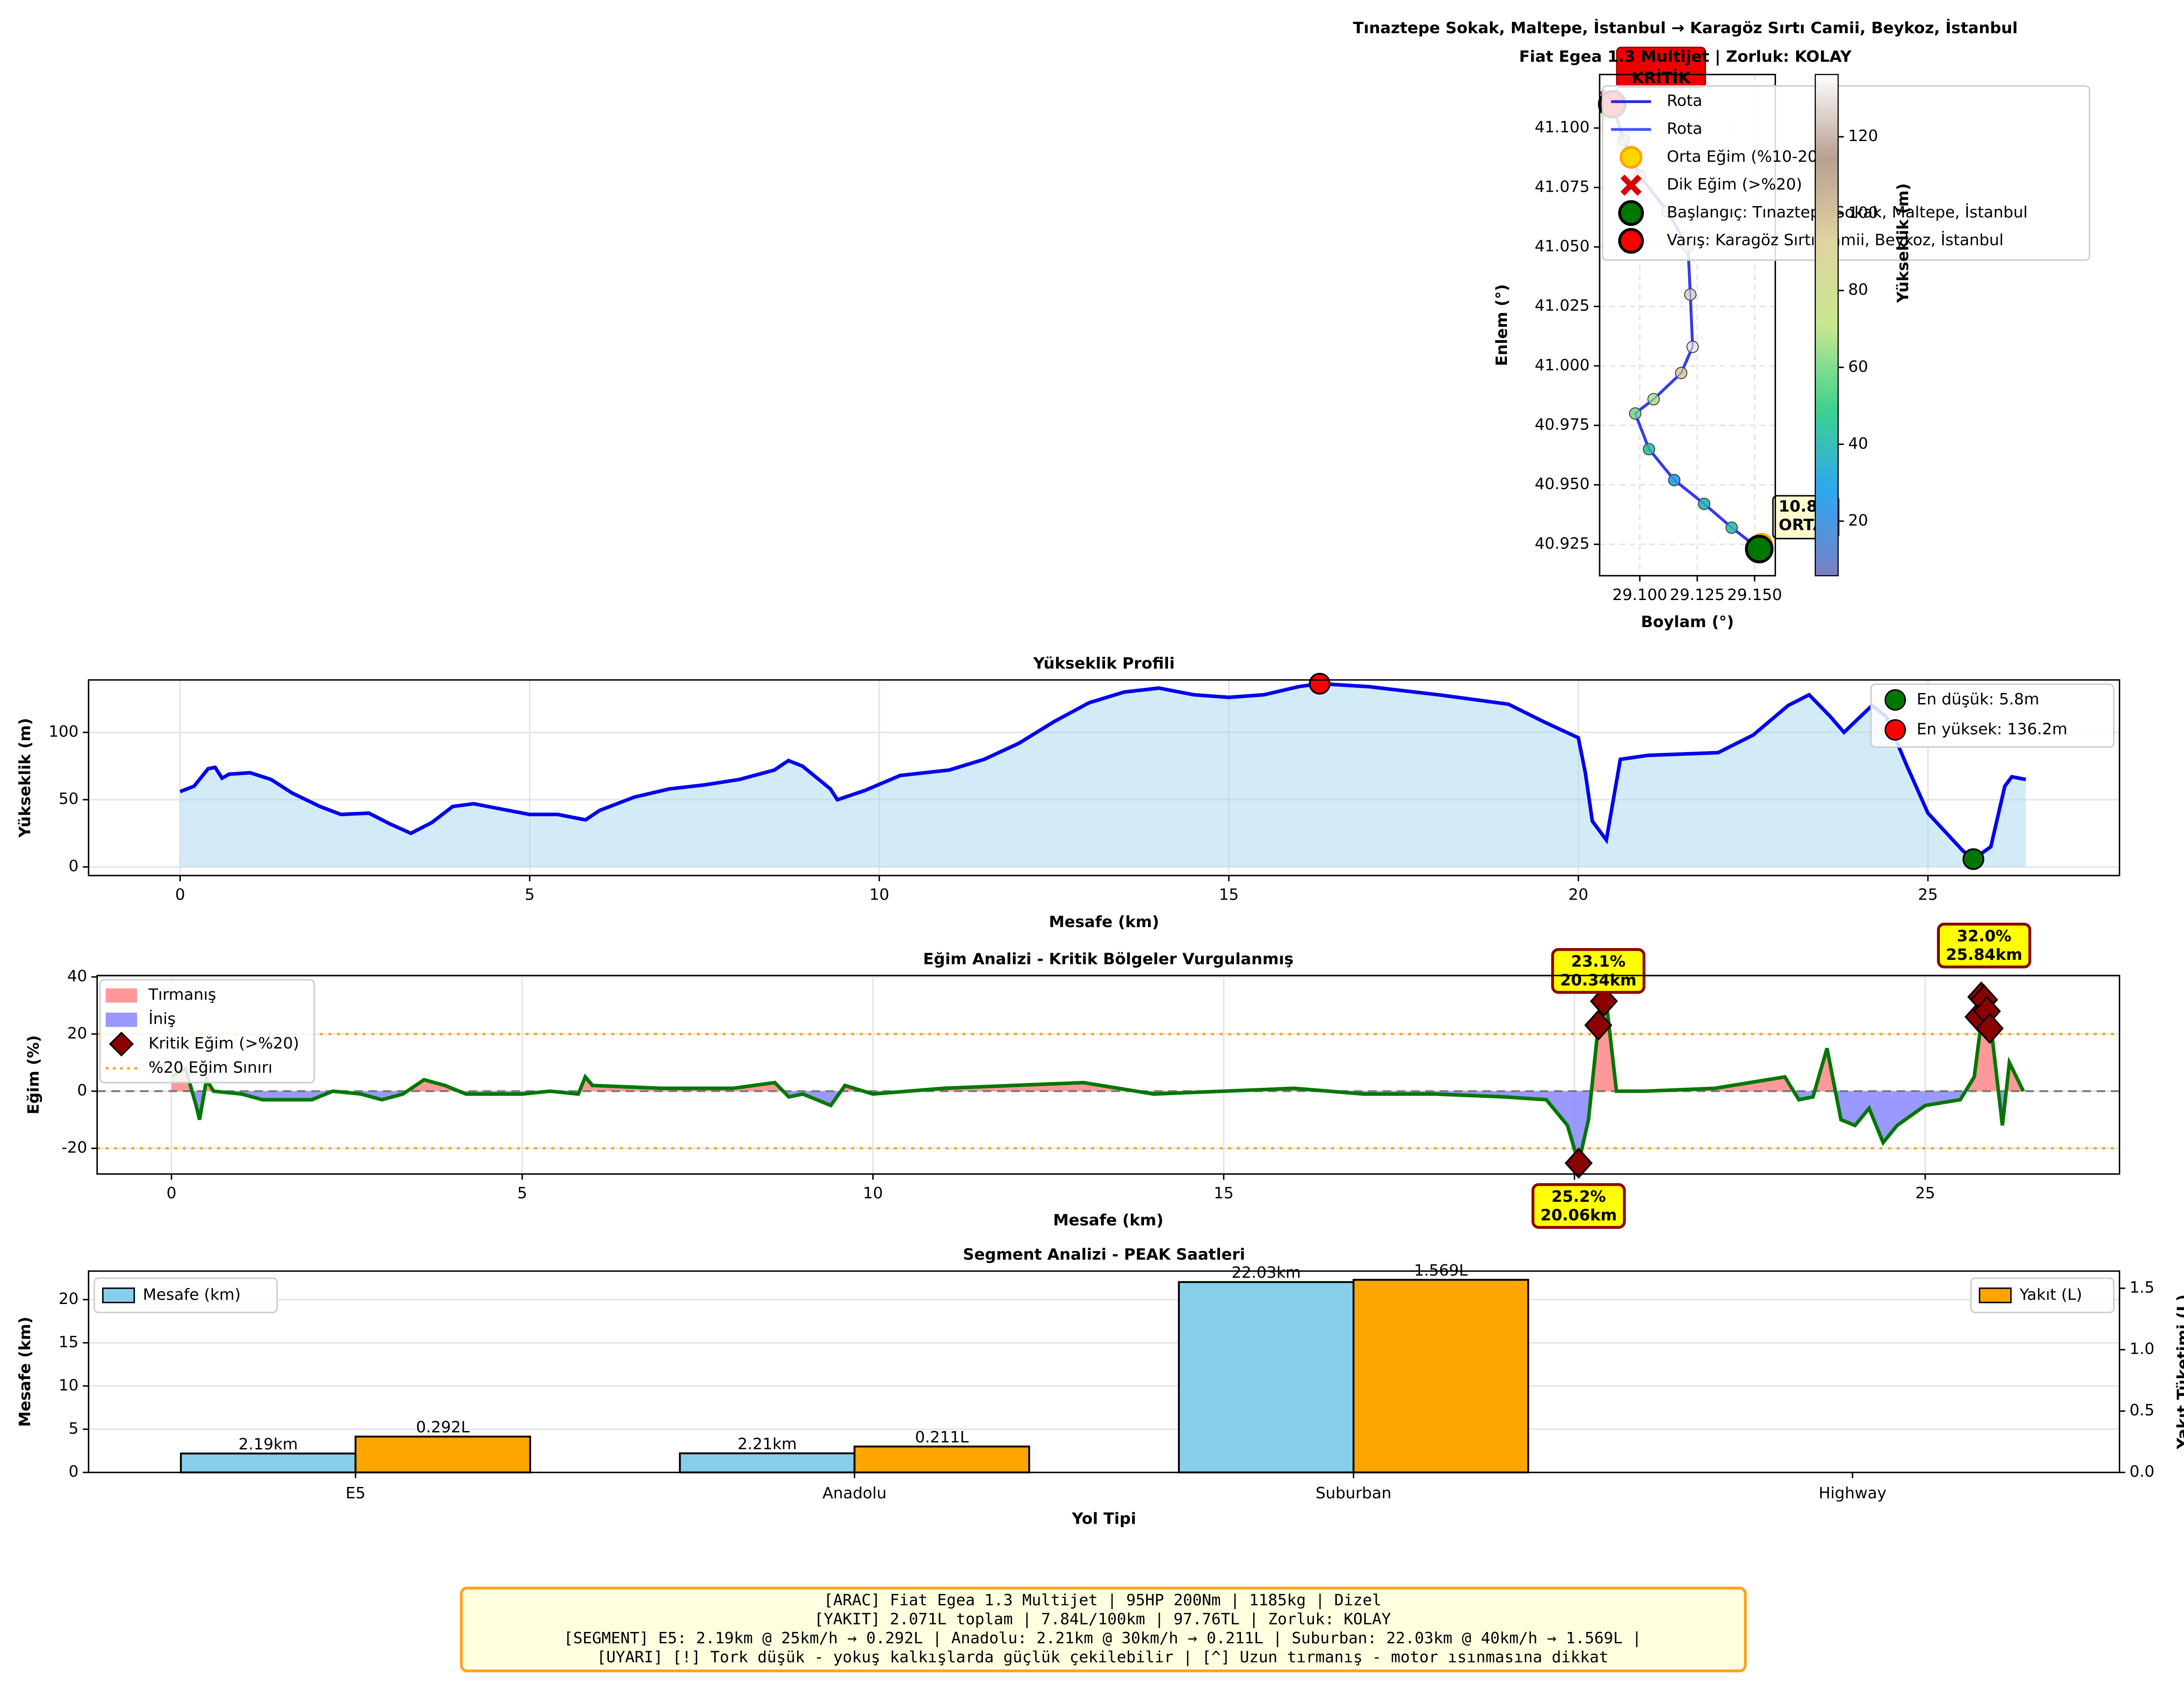 This screenshot has width=2184, height=1704. What do you see at coordinates (1104, 1255) in the screenshot?
I see `chart-title: Segment Analizi - PEAK Saatleri` at bounding box center [1104, 1255].